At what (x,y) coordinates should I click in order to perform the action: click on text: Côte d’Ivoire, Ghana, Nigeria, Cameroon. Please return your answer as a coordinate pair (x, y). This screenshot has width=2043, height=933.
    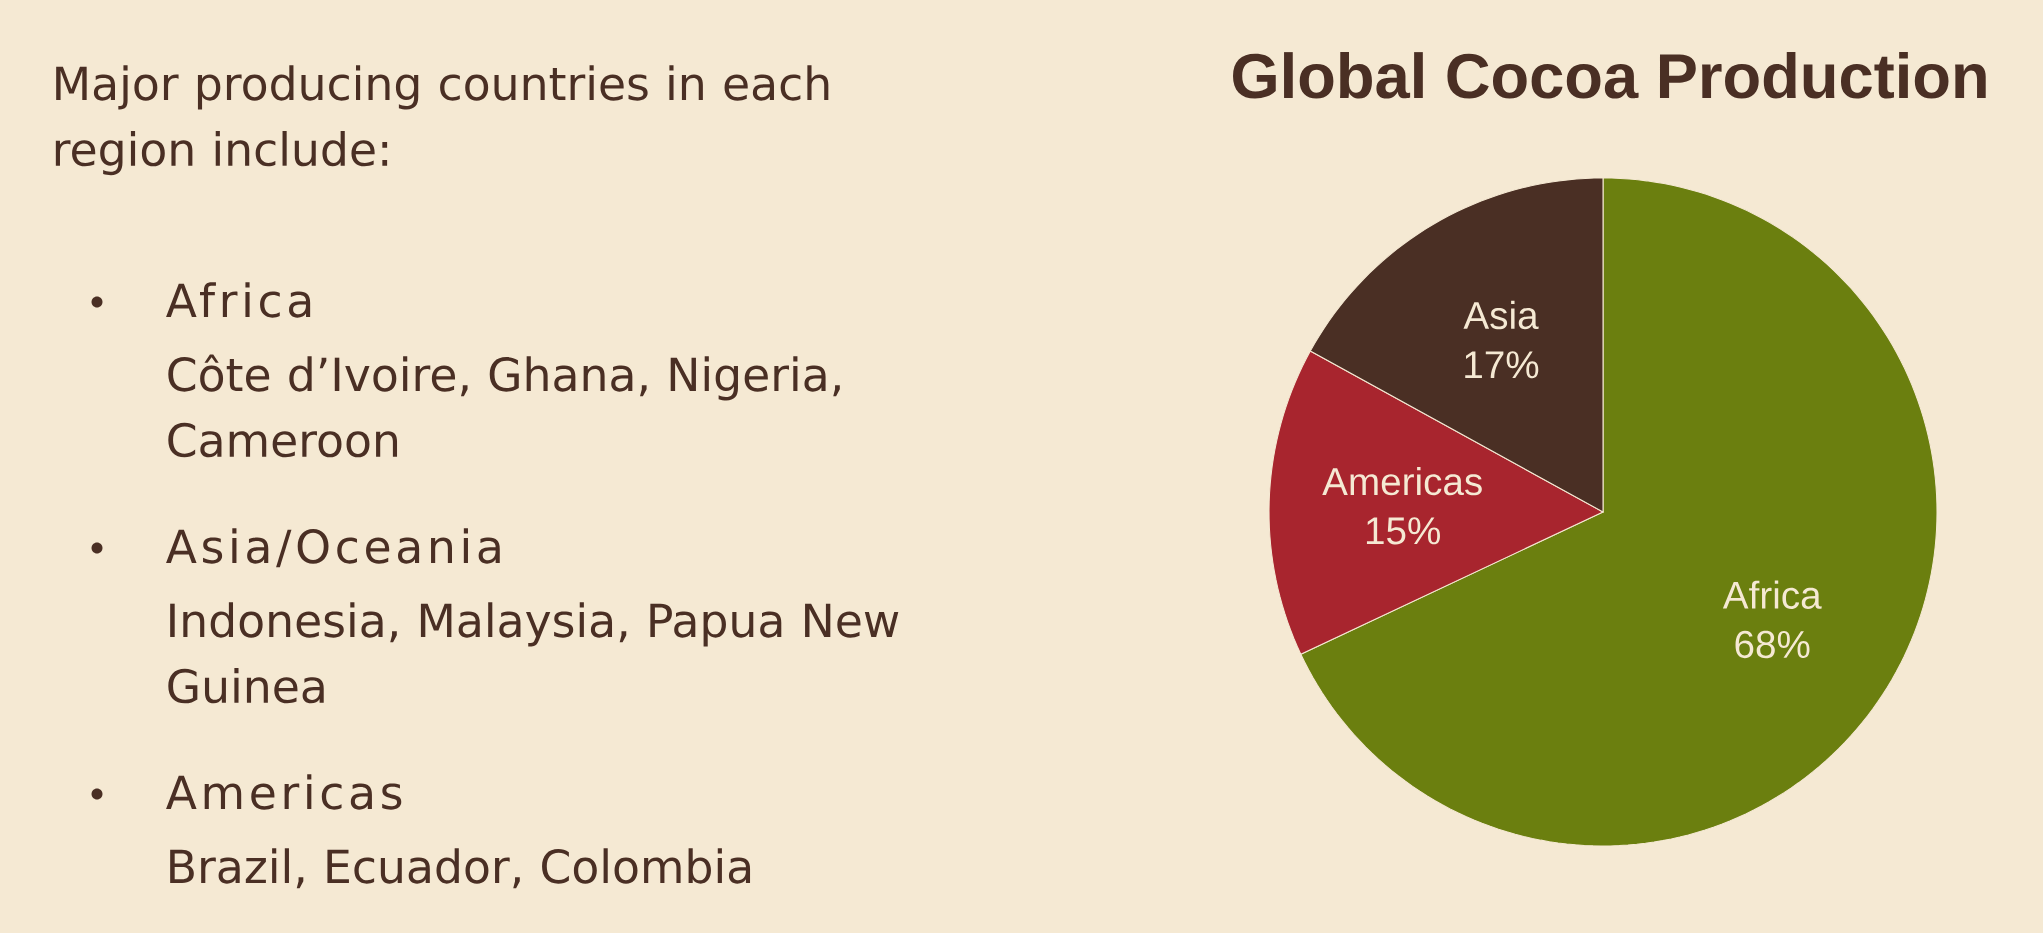
    Looking at the image, I should click on (504, 406).